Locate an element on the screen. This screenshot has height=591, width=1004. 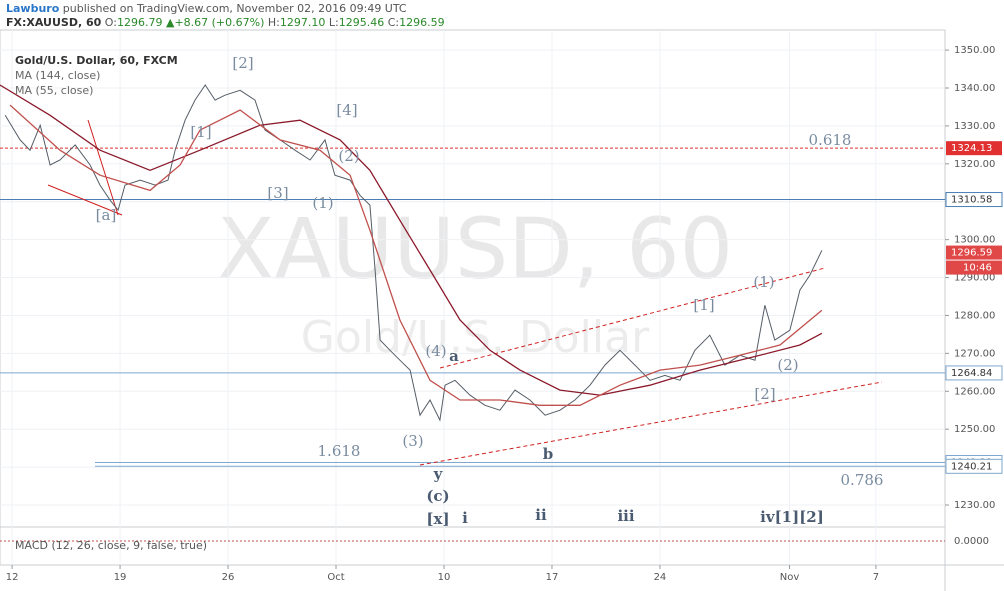
macd-label: MACD (12, 26, close, 9, false, true) is located at coordinates (111, 545).